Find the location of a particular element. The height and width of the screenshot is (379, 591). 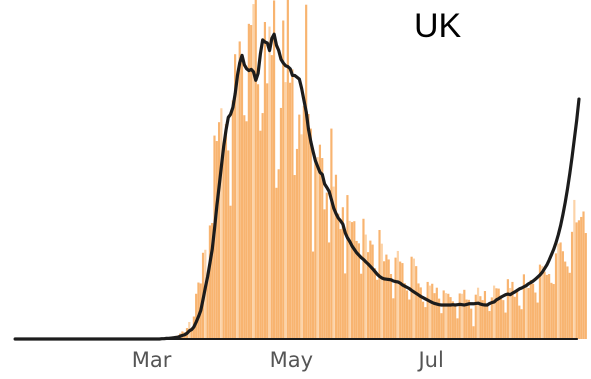

x-tick-label: Mar is located at coordinates (152, 360).